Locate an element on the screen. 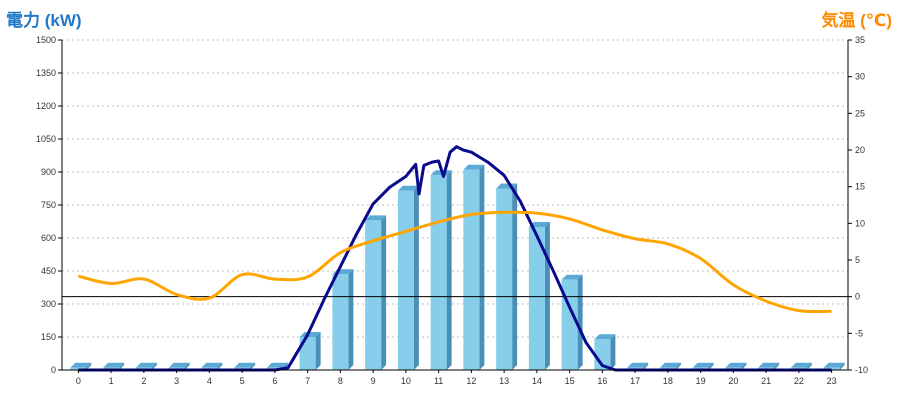 The height and width of the screenshot is (400, 900). x-tick-label: 16 is located at coordinates (602, 381).